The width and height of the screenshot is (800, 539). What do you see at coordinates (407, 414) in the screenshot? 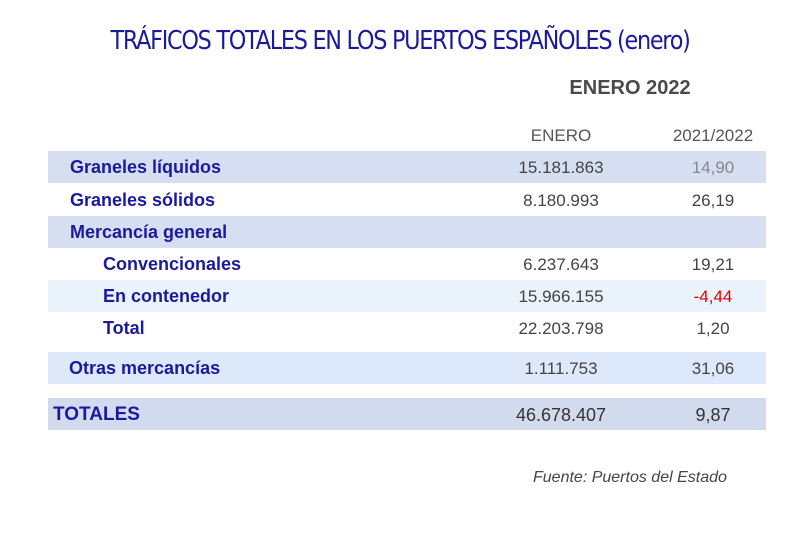
I see `totals-row: TOTALES 46.678.407 9,87` at bounding box center [407, 414].